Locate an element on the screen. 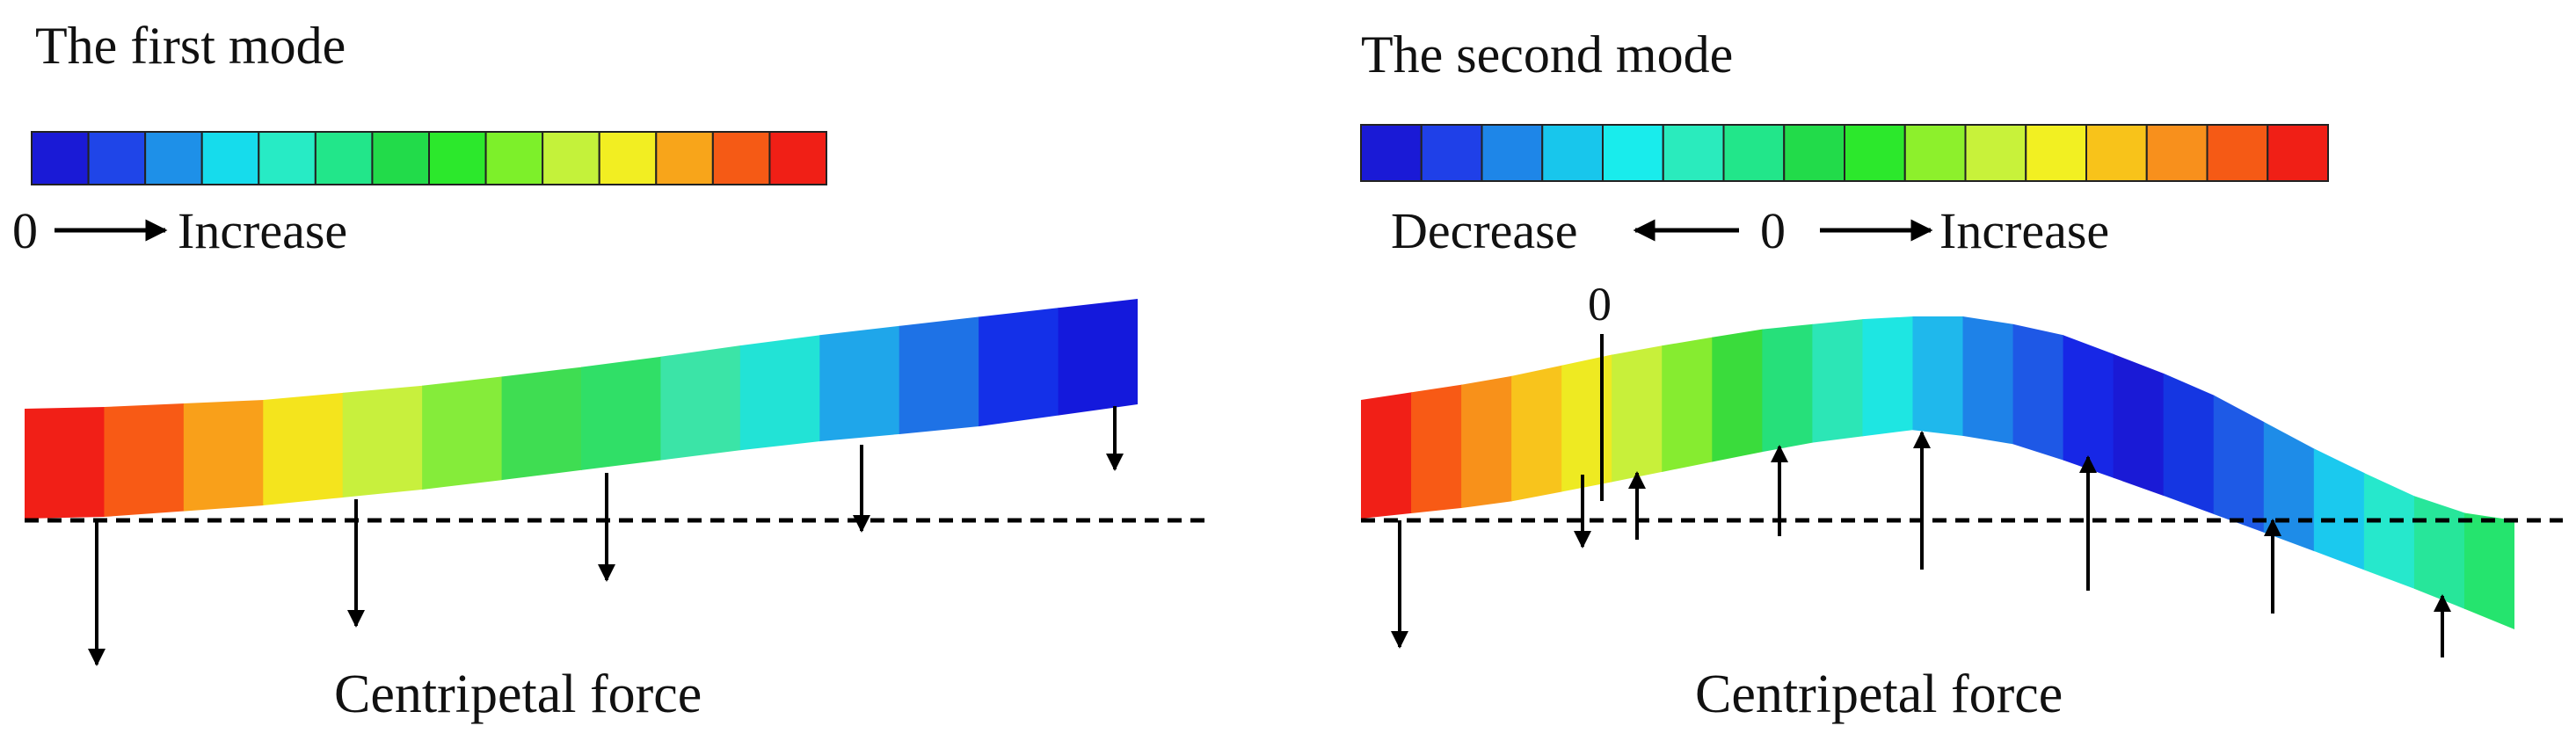  zero-point-marker: 0 is located at coordinates (1600, 389).